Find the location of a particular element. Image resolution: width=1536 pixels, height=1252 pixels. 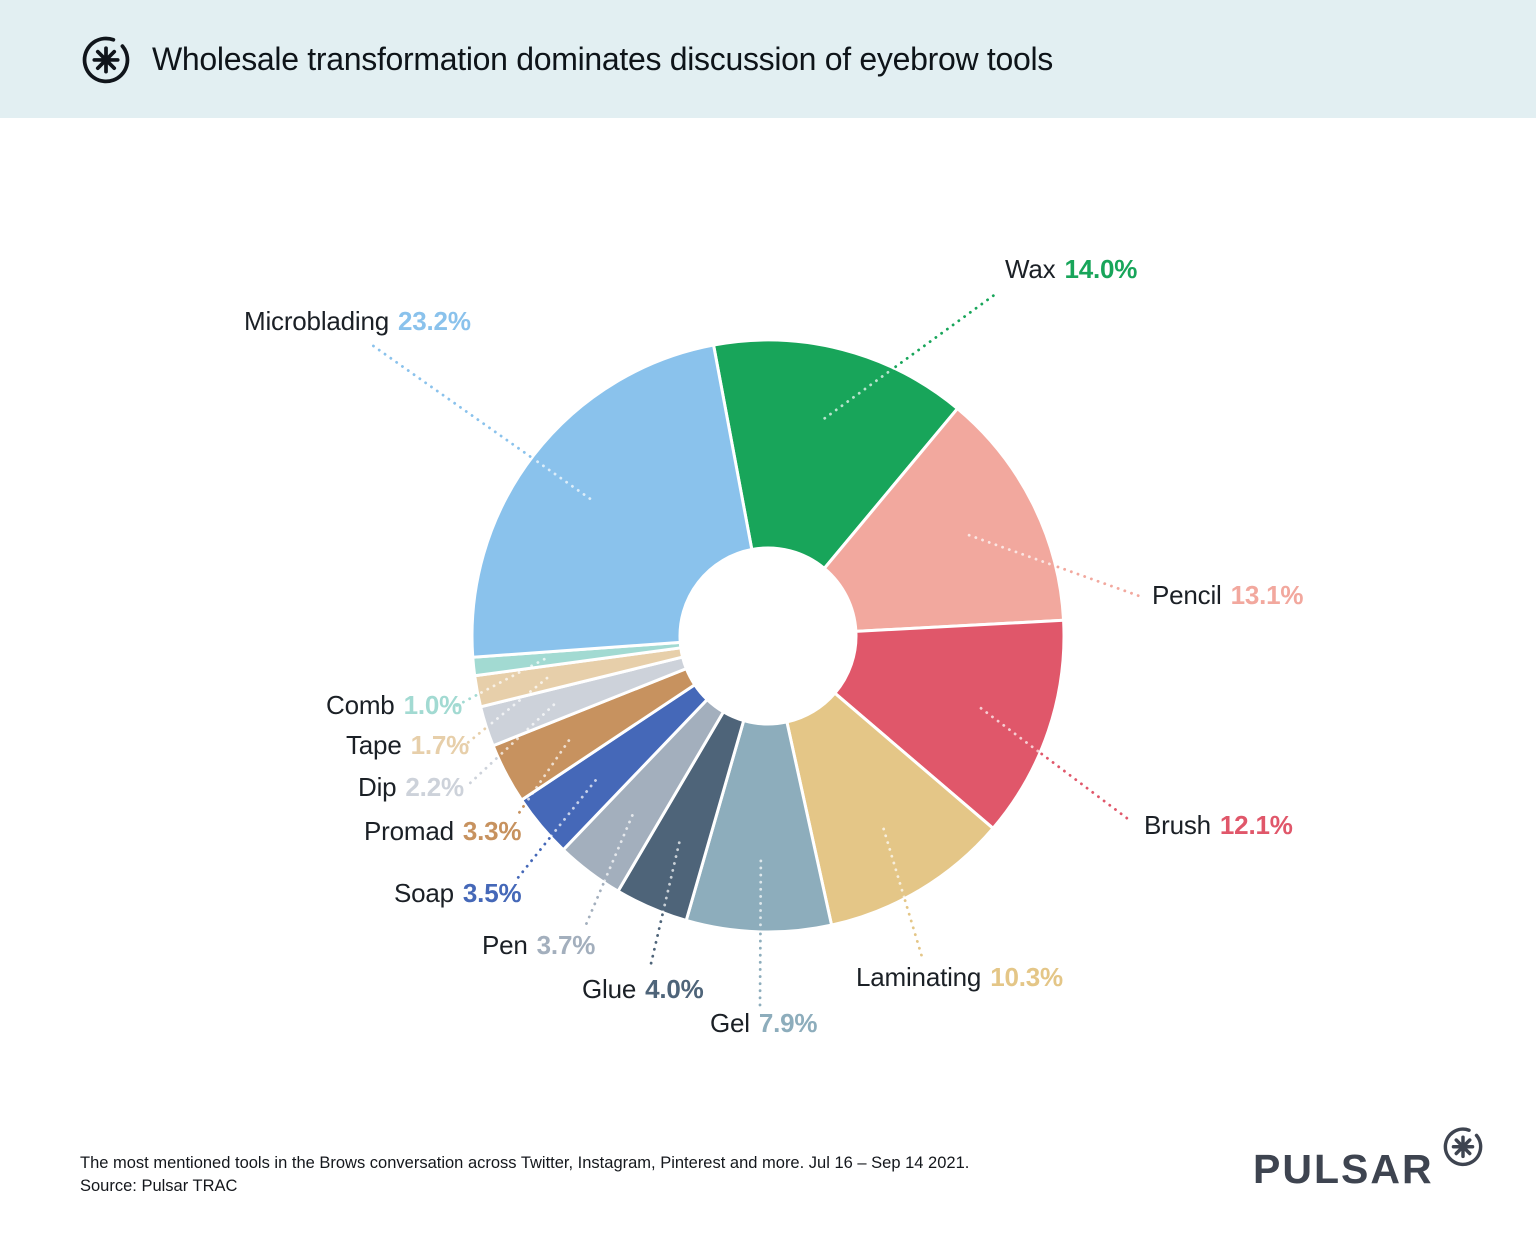

leader-line-microblading is located at coordinates (451, 400).